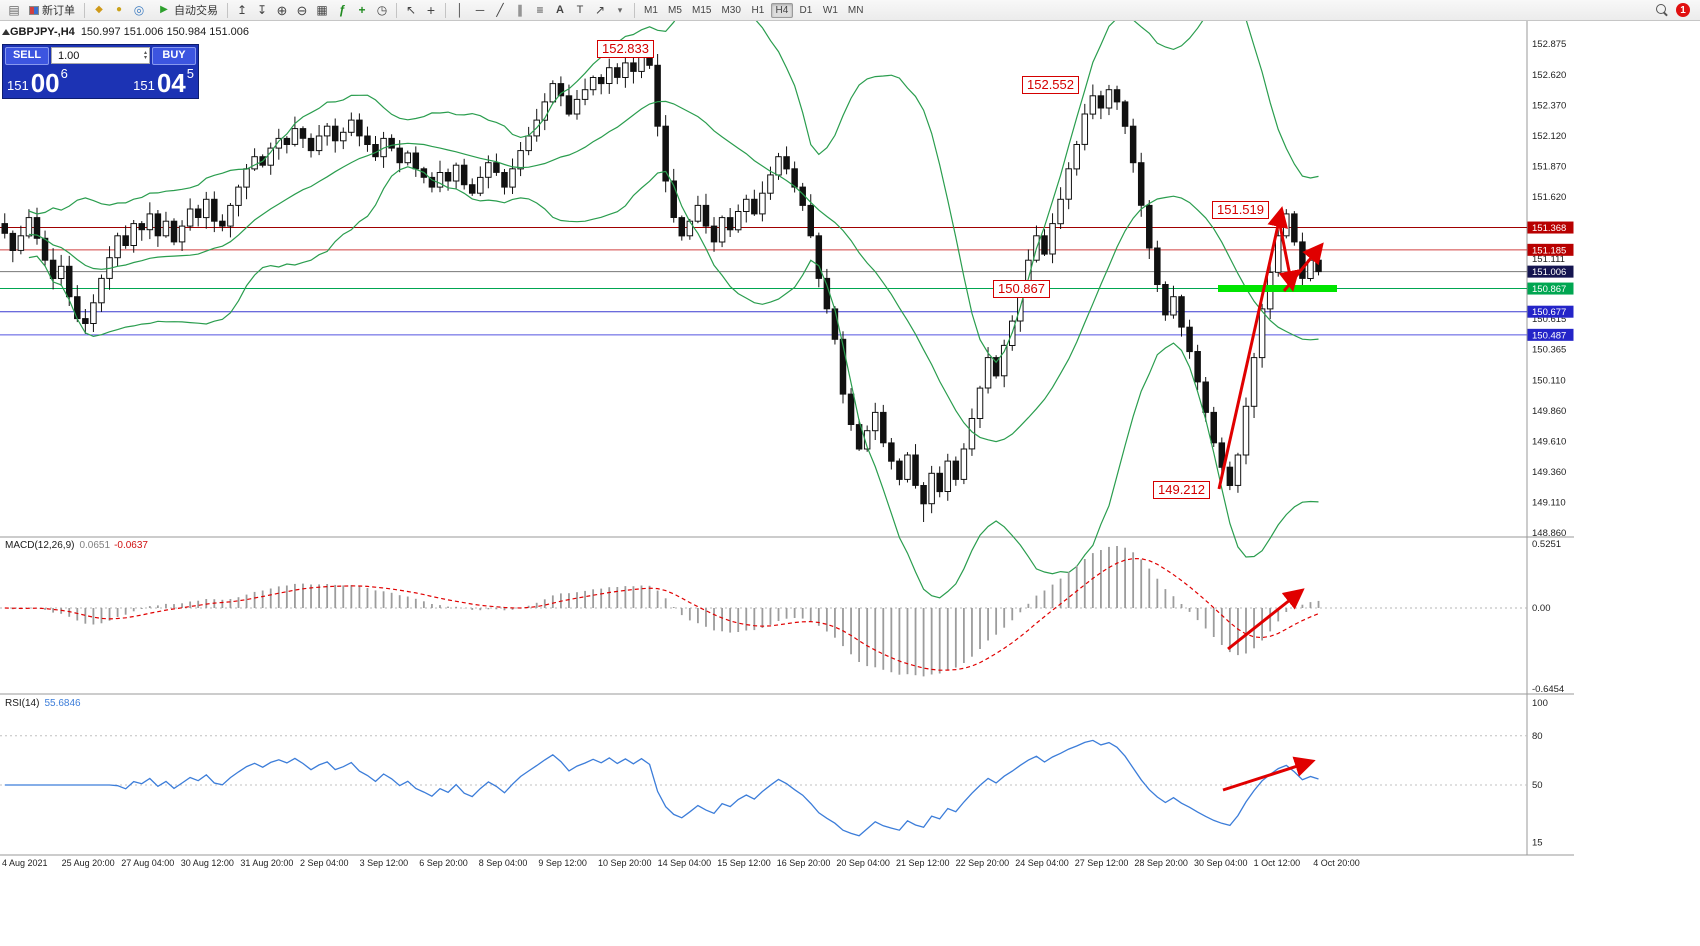 This screenshot has height=946, width=1700. What do you see at coordinates (806, 10) in the screenshot?
I see `timeframe-d1: D1` at bounding box center [806, 10].